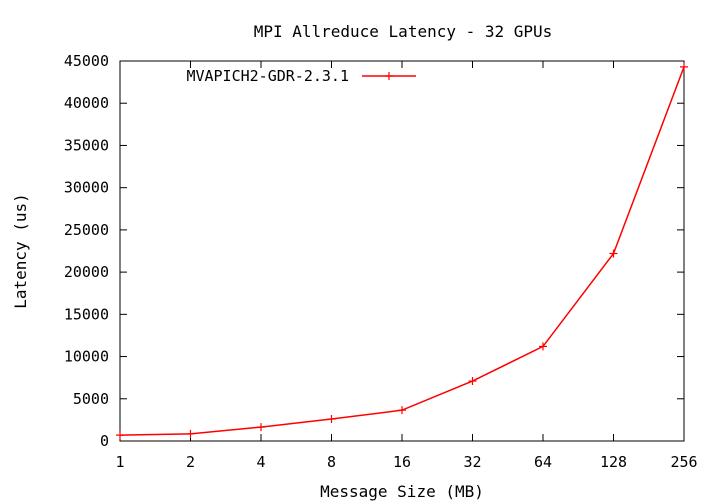 Image resolution: width=720 pixels, height=504 pixels. Describe the element at coordinates (86, 314) in the screenshot. I see `y-tick-label: 15000` at that location.